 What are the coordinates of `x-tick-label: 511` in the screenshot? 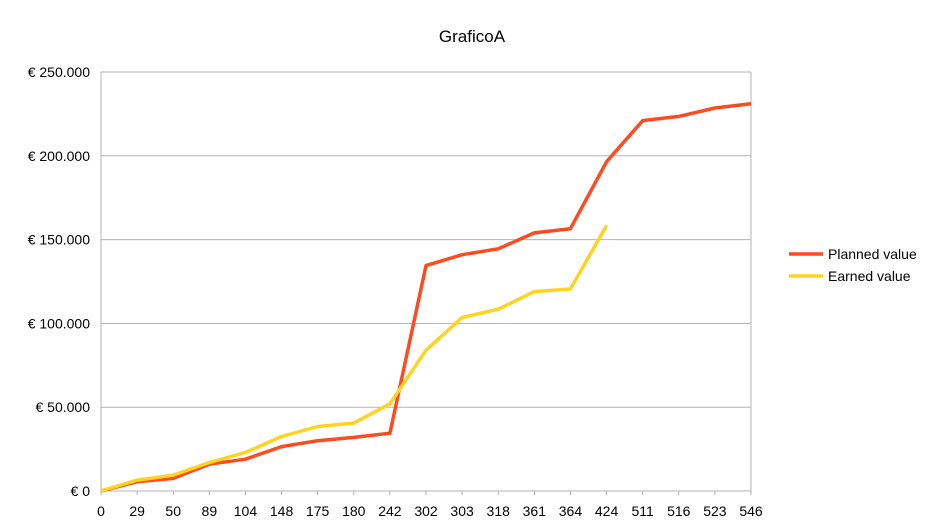 It's located at (643, 511).